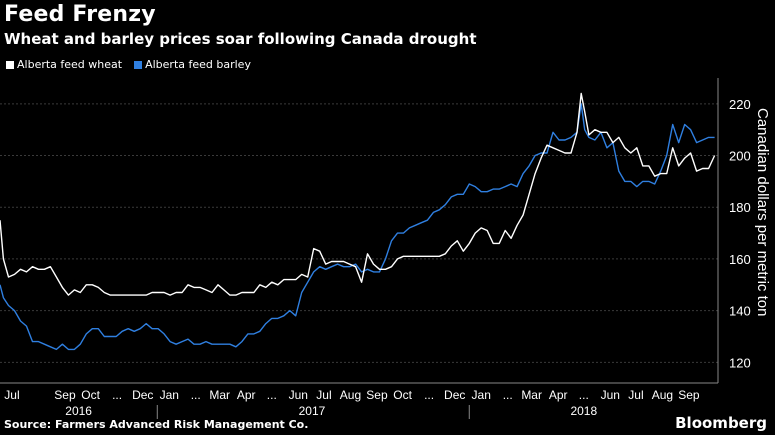 The image size is (775, 435). I want to click on y-tick-label: 220, so click(740, 104).